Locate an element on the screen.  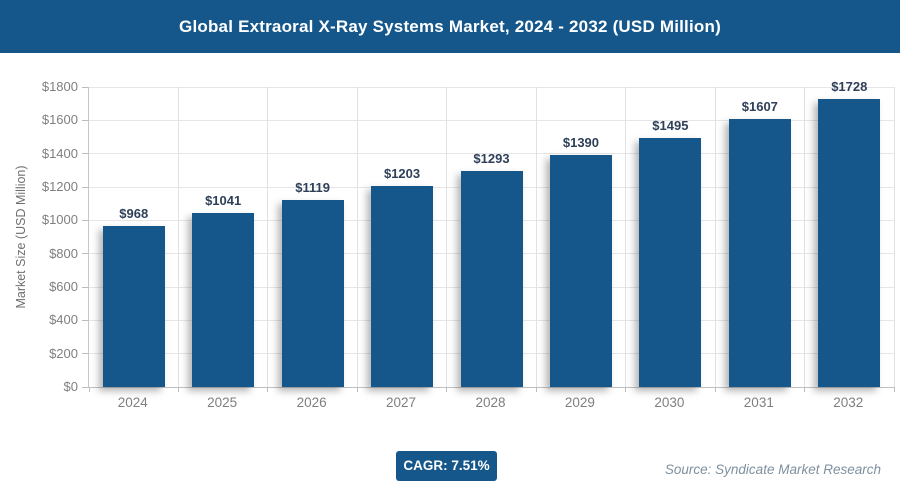
bar-value-label: $1041 is located at coordinates (223, 200).